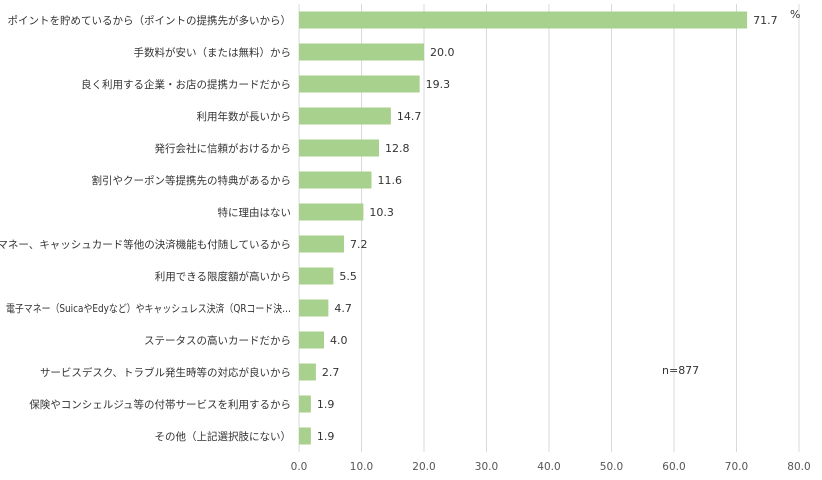 Image resolution: width=822 pixels, height=480 pixels. What do you see at coordinates (381, 212) in the screenshot?
I see `value-label: 10.3` at bounding box center [381, 212].